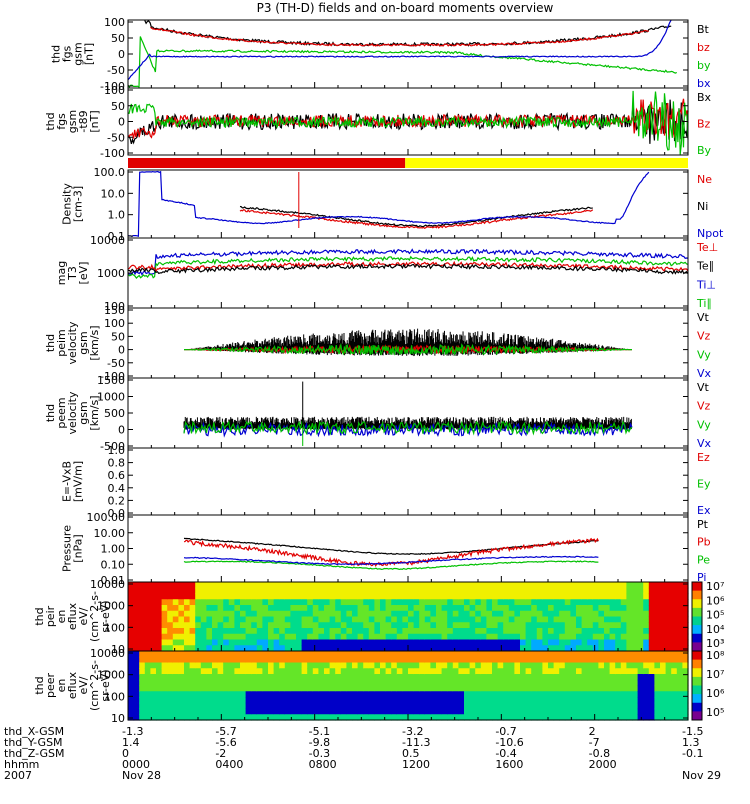 This screenshot has height=804, width=750. Describe the element at coordinates (61, 273) in the screenshot. I see `ylabel-line: mag` at that location.